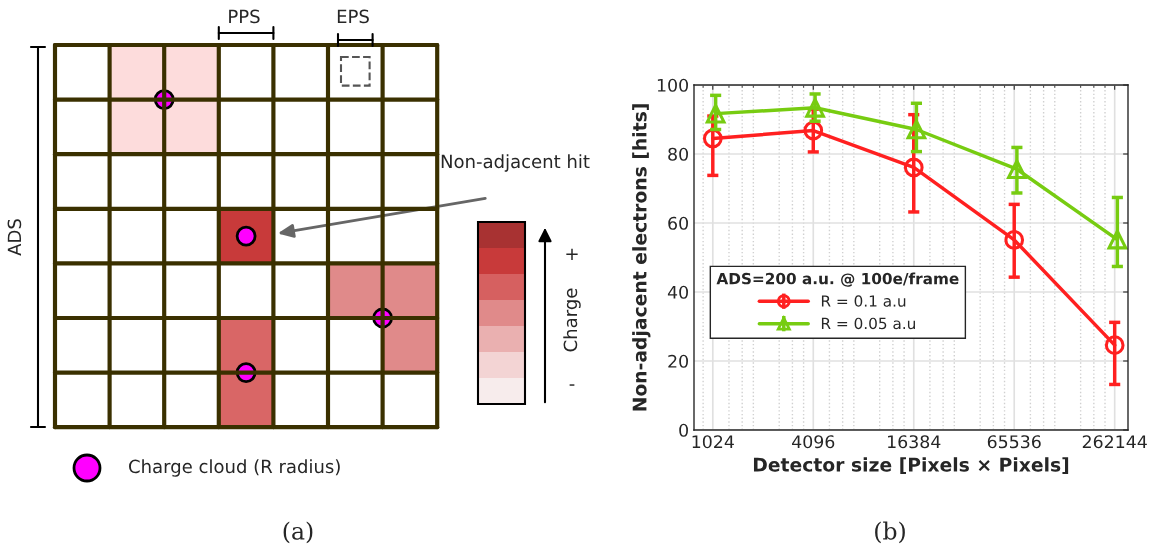 This screenshot has height=556, width=1150. Describe the element at coordinates (1014, 442) in the screenshot. I see `x-tick-label: 65536` at that location.